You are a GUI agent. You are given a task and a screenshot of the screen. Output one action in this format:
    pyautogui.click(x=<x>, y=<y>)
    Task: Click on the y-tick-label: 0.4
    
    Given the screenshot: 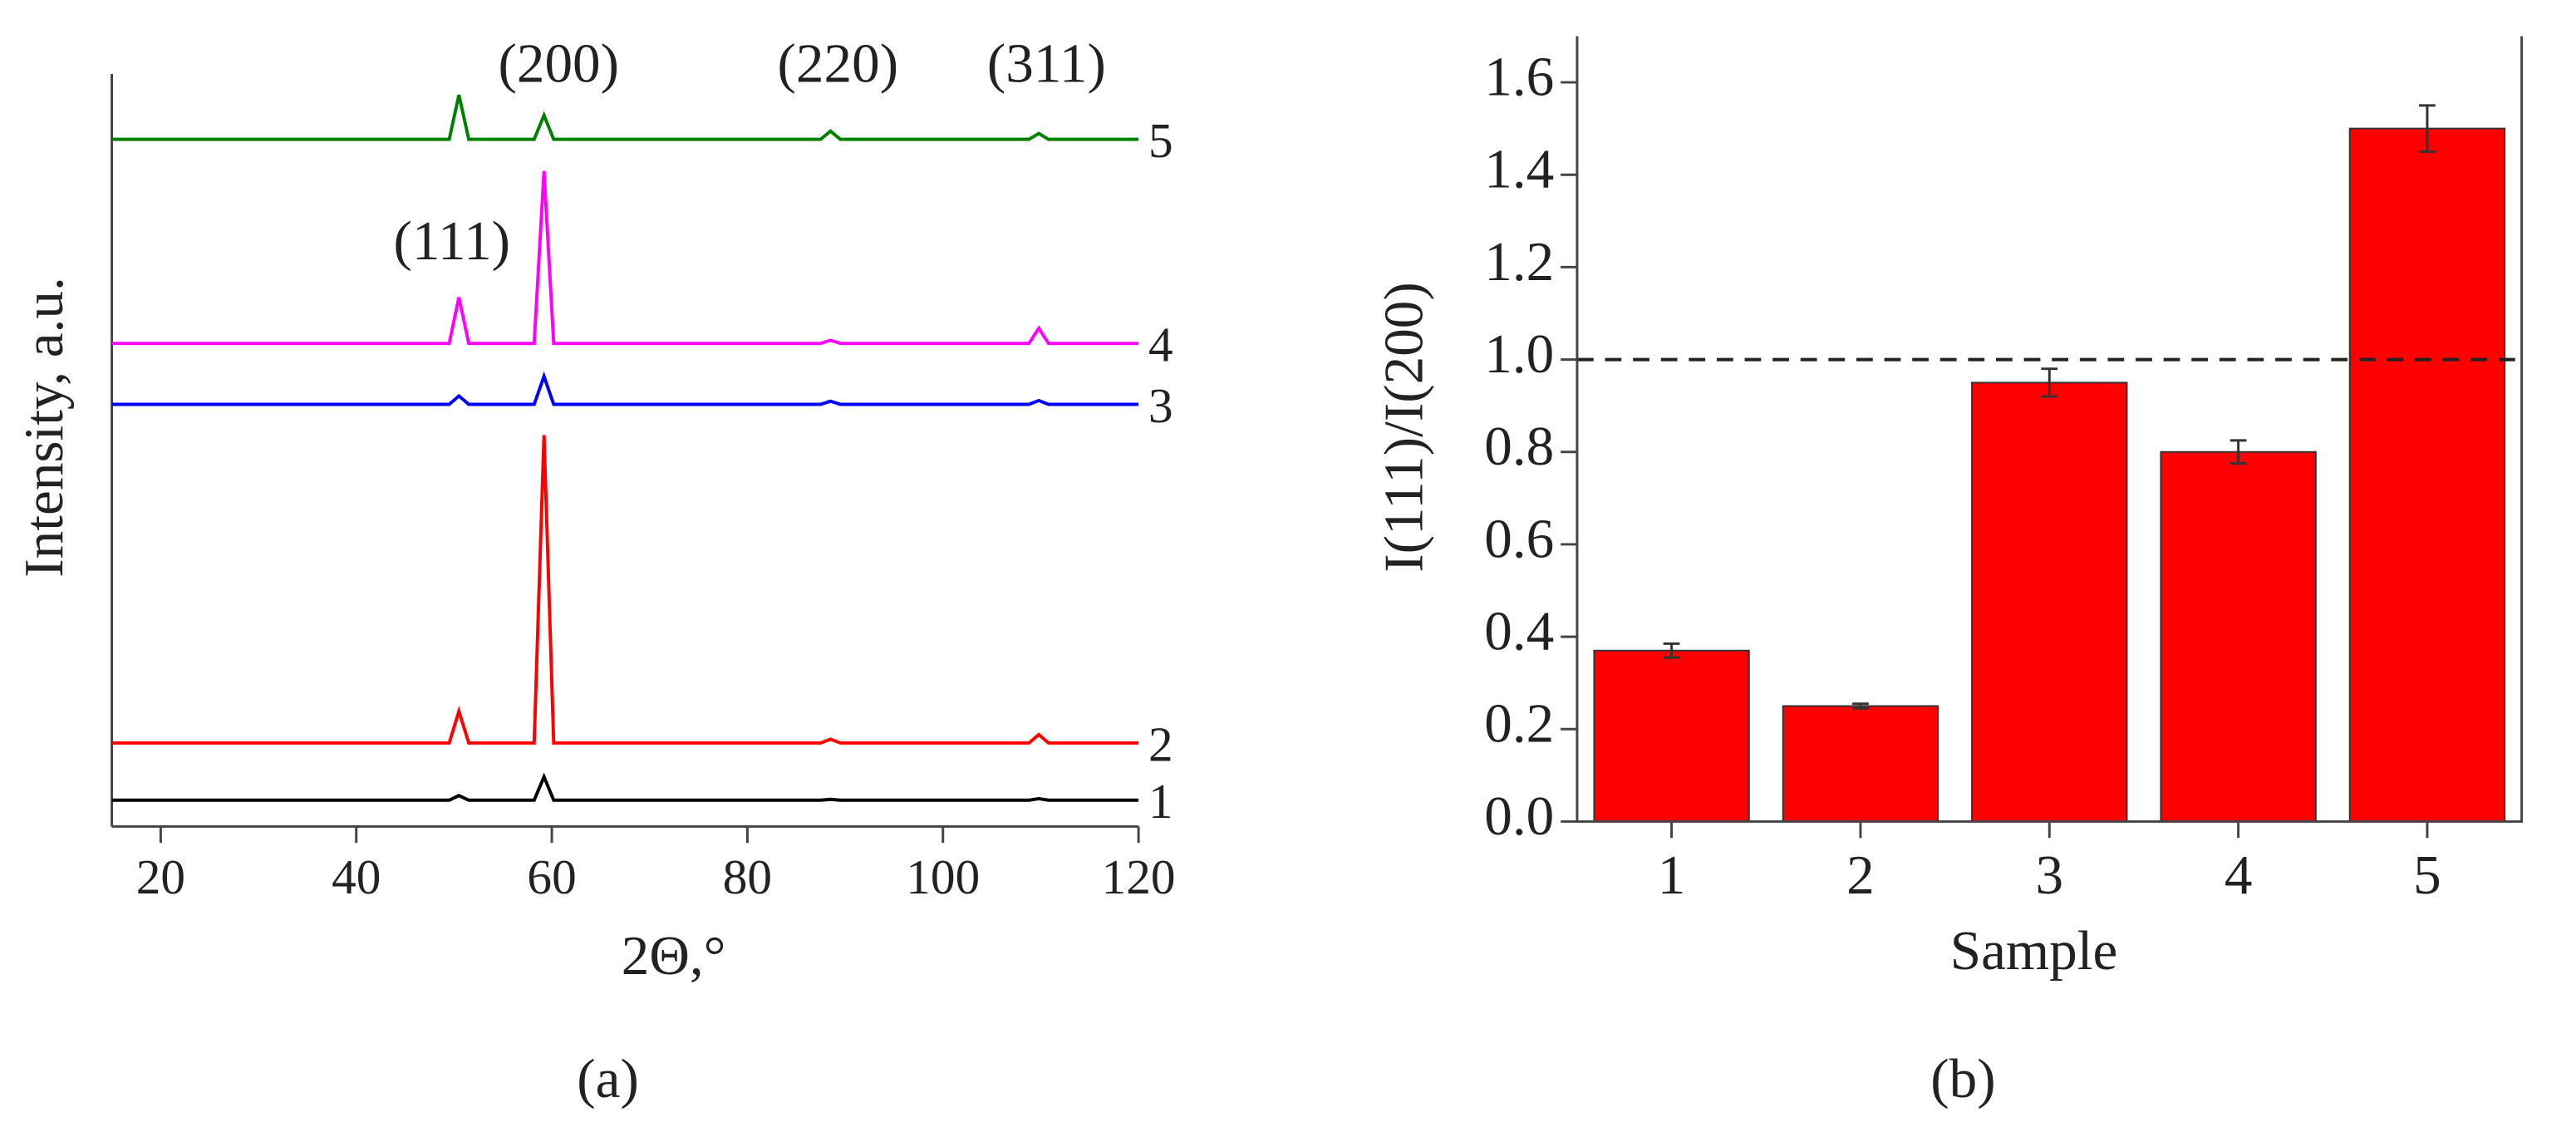 What is the action you would take?
    pyautogui.click(x=1519, y=631)
    